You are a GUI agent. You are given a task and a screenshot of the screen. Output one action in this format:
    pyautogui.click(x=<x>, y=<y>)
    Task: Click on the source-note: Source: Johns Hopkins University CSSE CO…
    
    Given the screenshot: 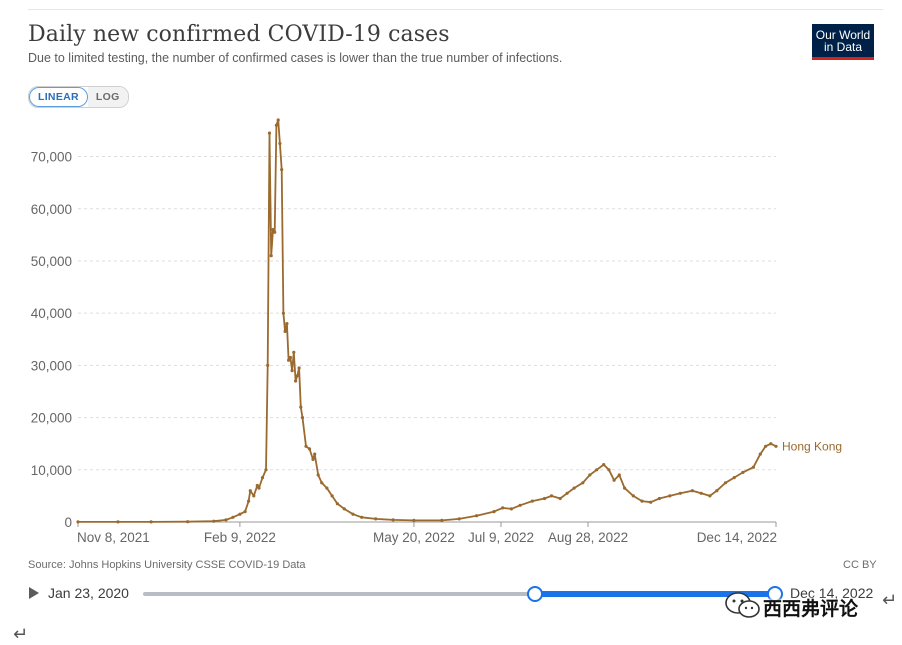 What is the action you would take?
    pyautogui.click(x=167, y=565)
    